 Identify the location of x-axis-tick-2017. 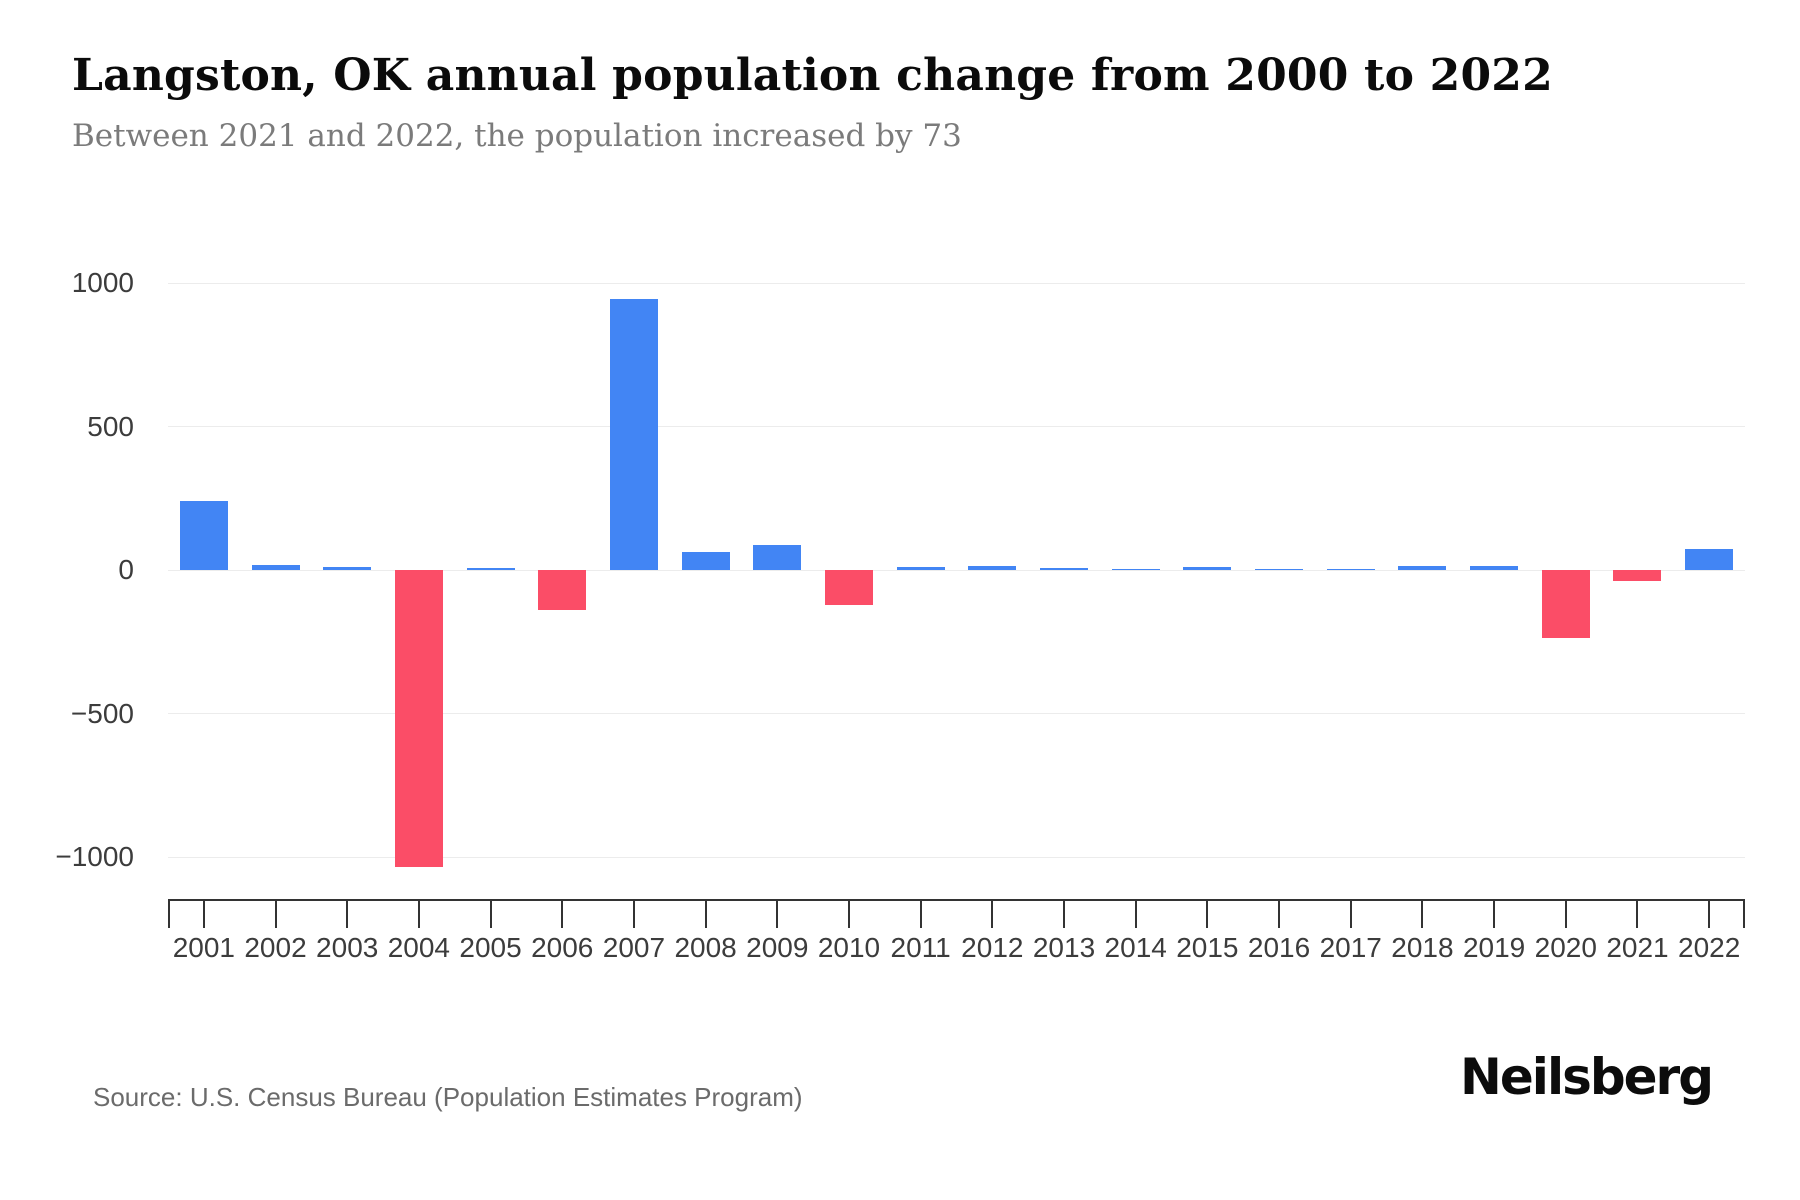
(1350, 914).